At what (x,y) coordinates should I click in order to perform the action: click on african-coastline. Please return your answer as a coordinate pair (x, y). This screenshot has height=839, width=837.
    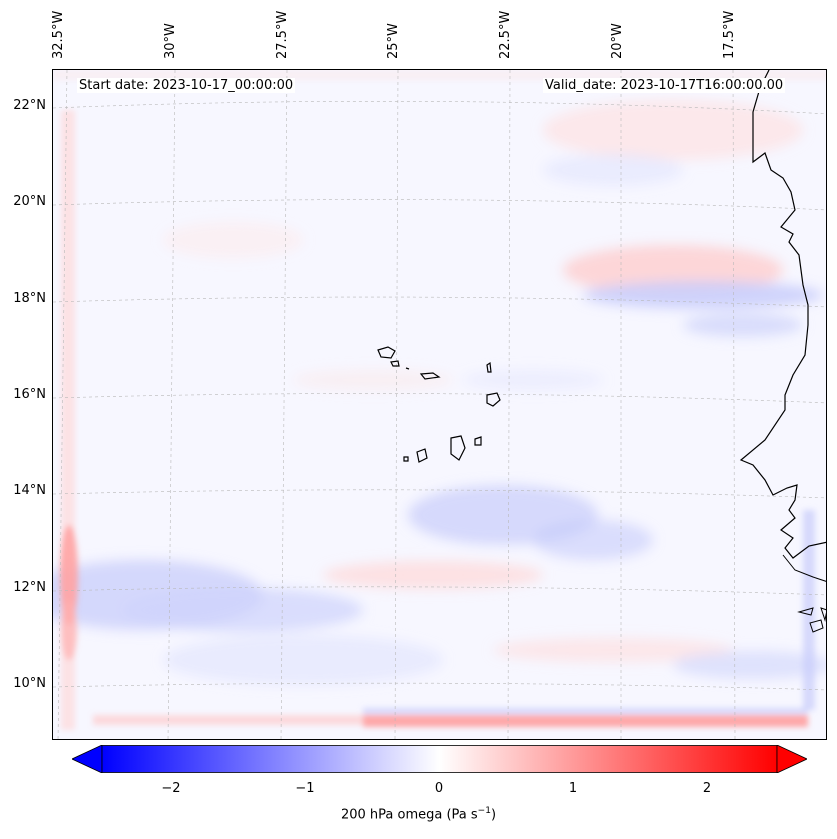
    Looking at the image, I should click on (782, 314).